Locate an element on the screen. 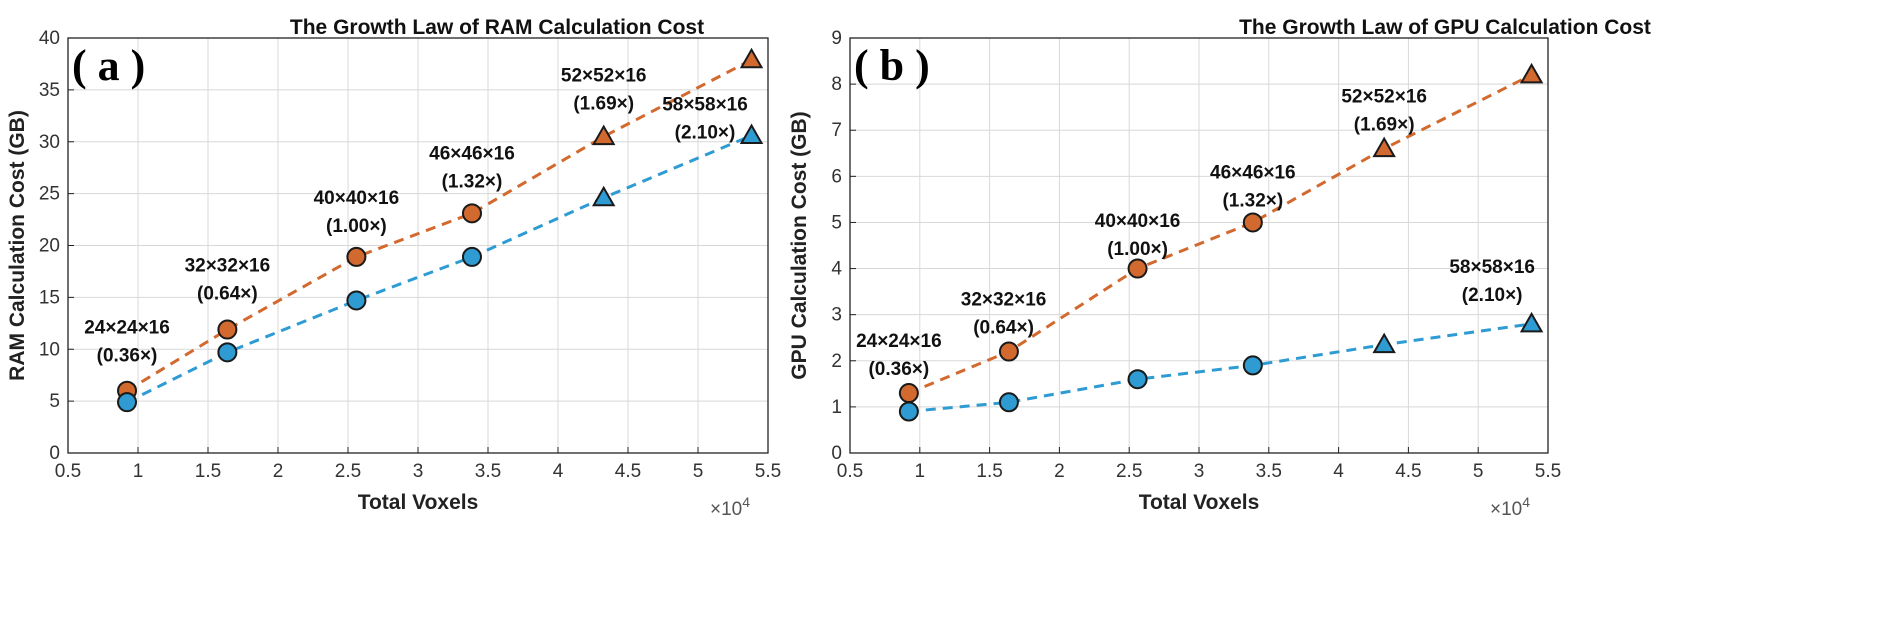 The height and width of the screenshot is (625, 1894). annotation-size: 32×32×16 is located at coordinates (228, 265).